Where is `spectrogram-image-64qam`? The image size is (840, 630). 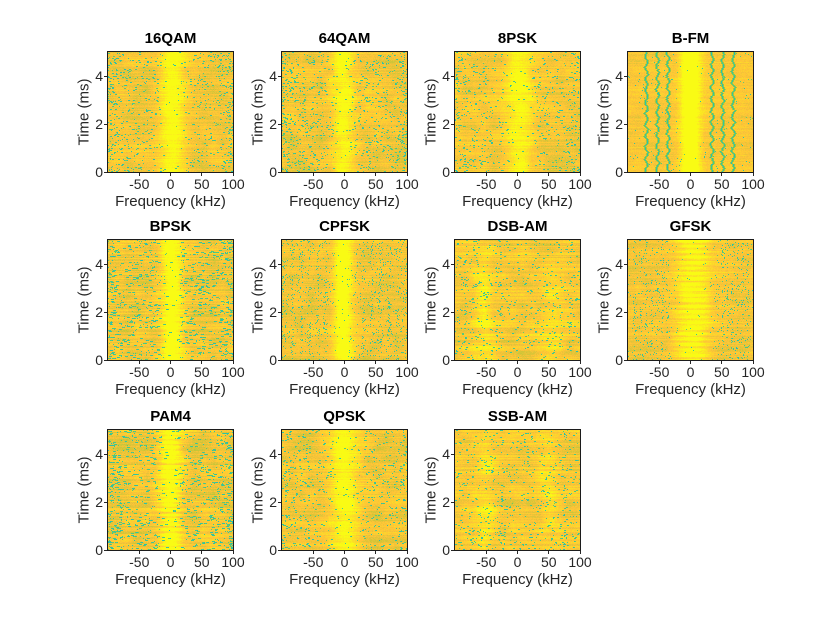
spectrogram-image-64qam is located at coordinates (344, 112).